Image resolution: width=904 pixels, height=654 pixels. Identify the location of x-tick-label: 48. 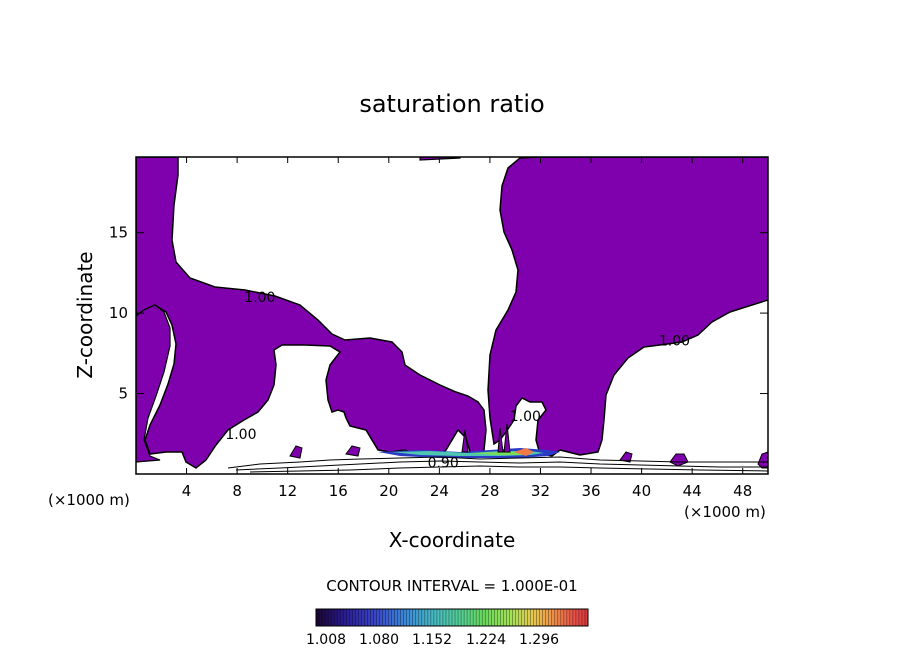
(742, 491).